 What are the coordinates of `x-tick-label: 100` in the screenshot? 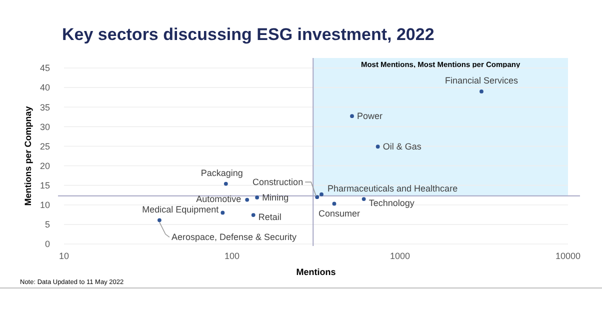 It's located at (232, 256).